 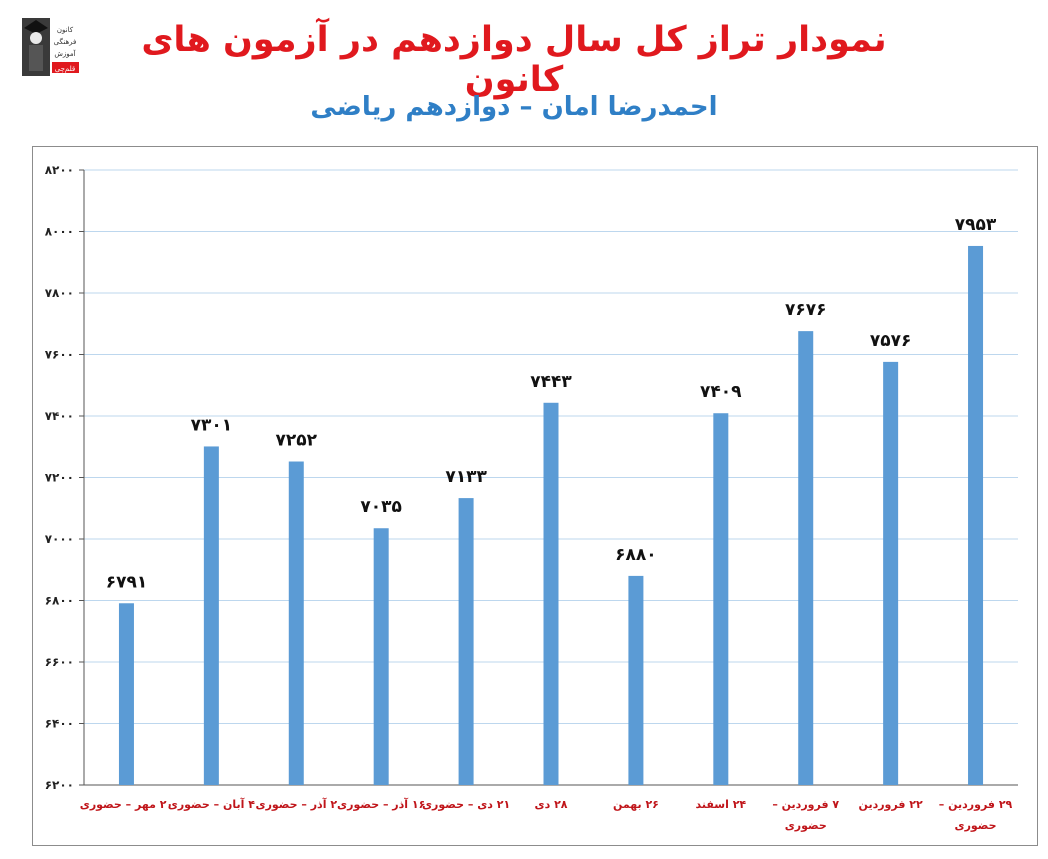 What do you see at coordinates (551, 804) in the screenshot?
I see `x-tick-label: ۲۸ دی` at bounding box center [551, 804].